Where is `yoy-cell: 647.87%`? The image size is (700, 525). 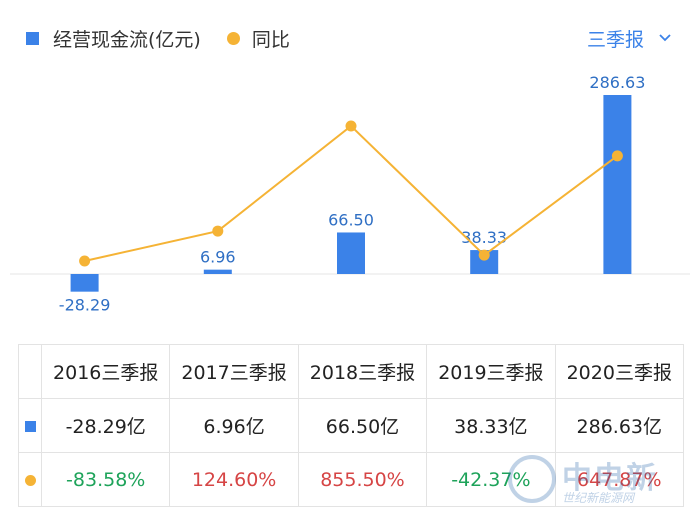
yoy-cell: 647.87% is located at coordinates (619, 479).